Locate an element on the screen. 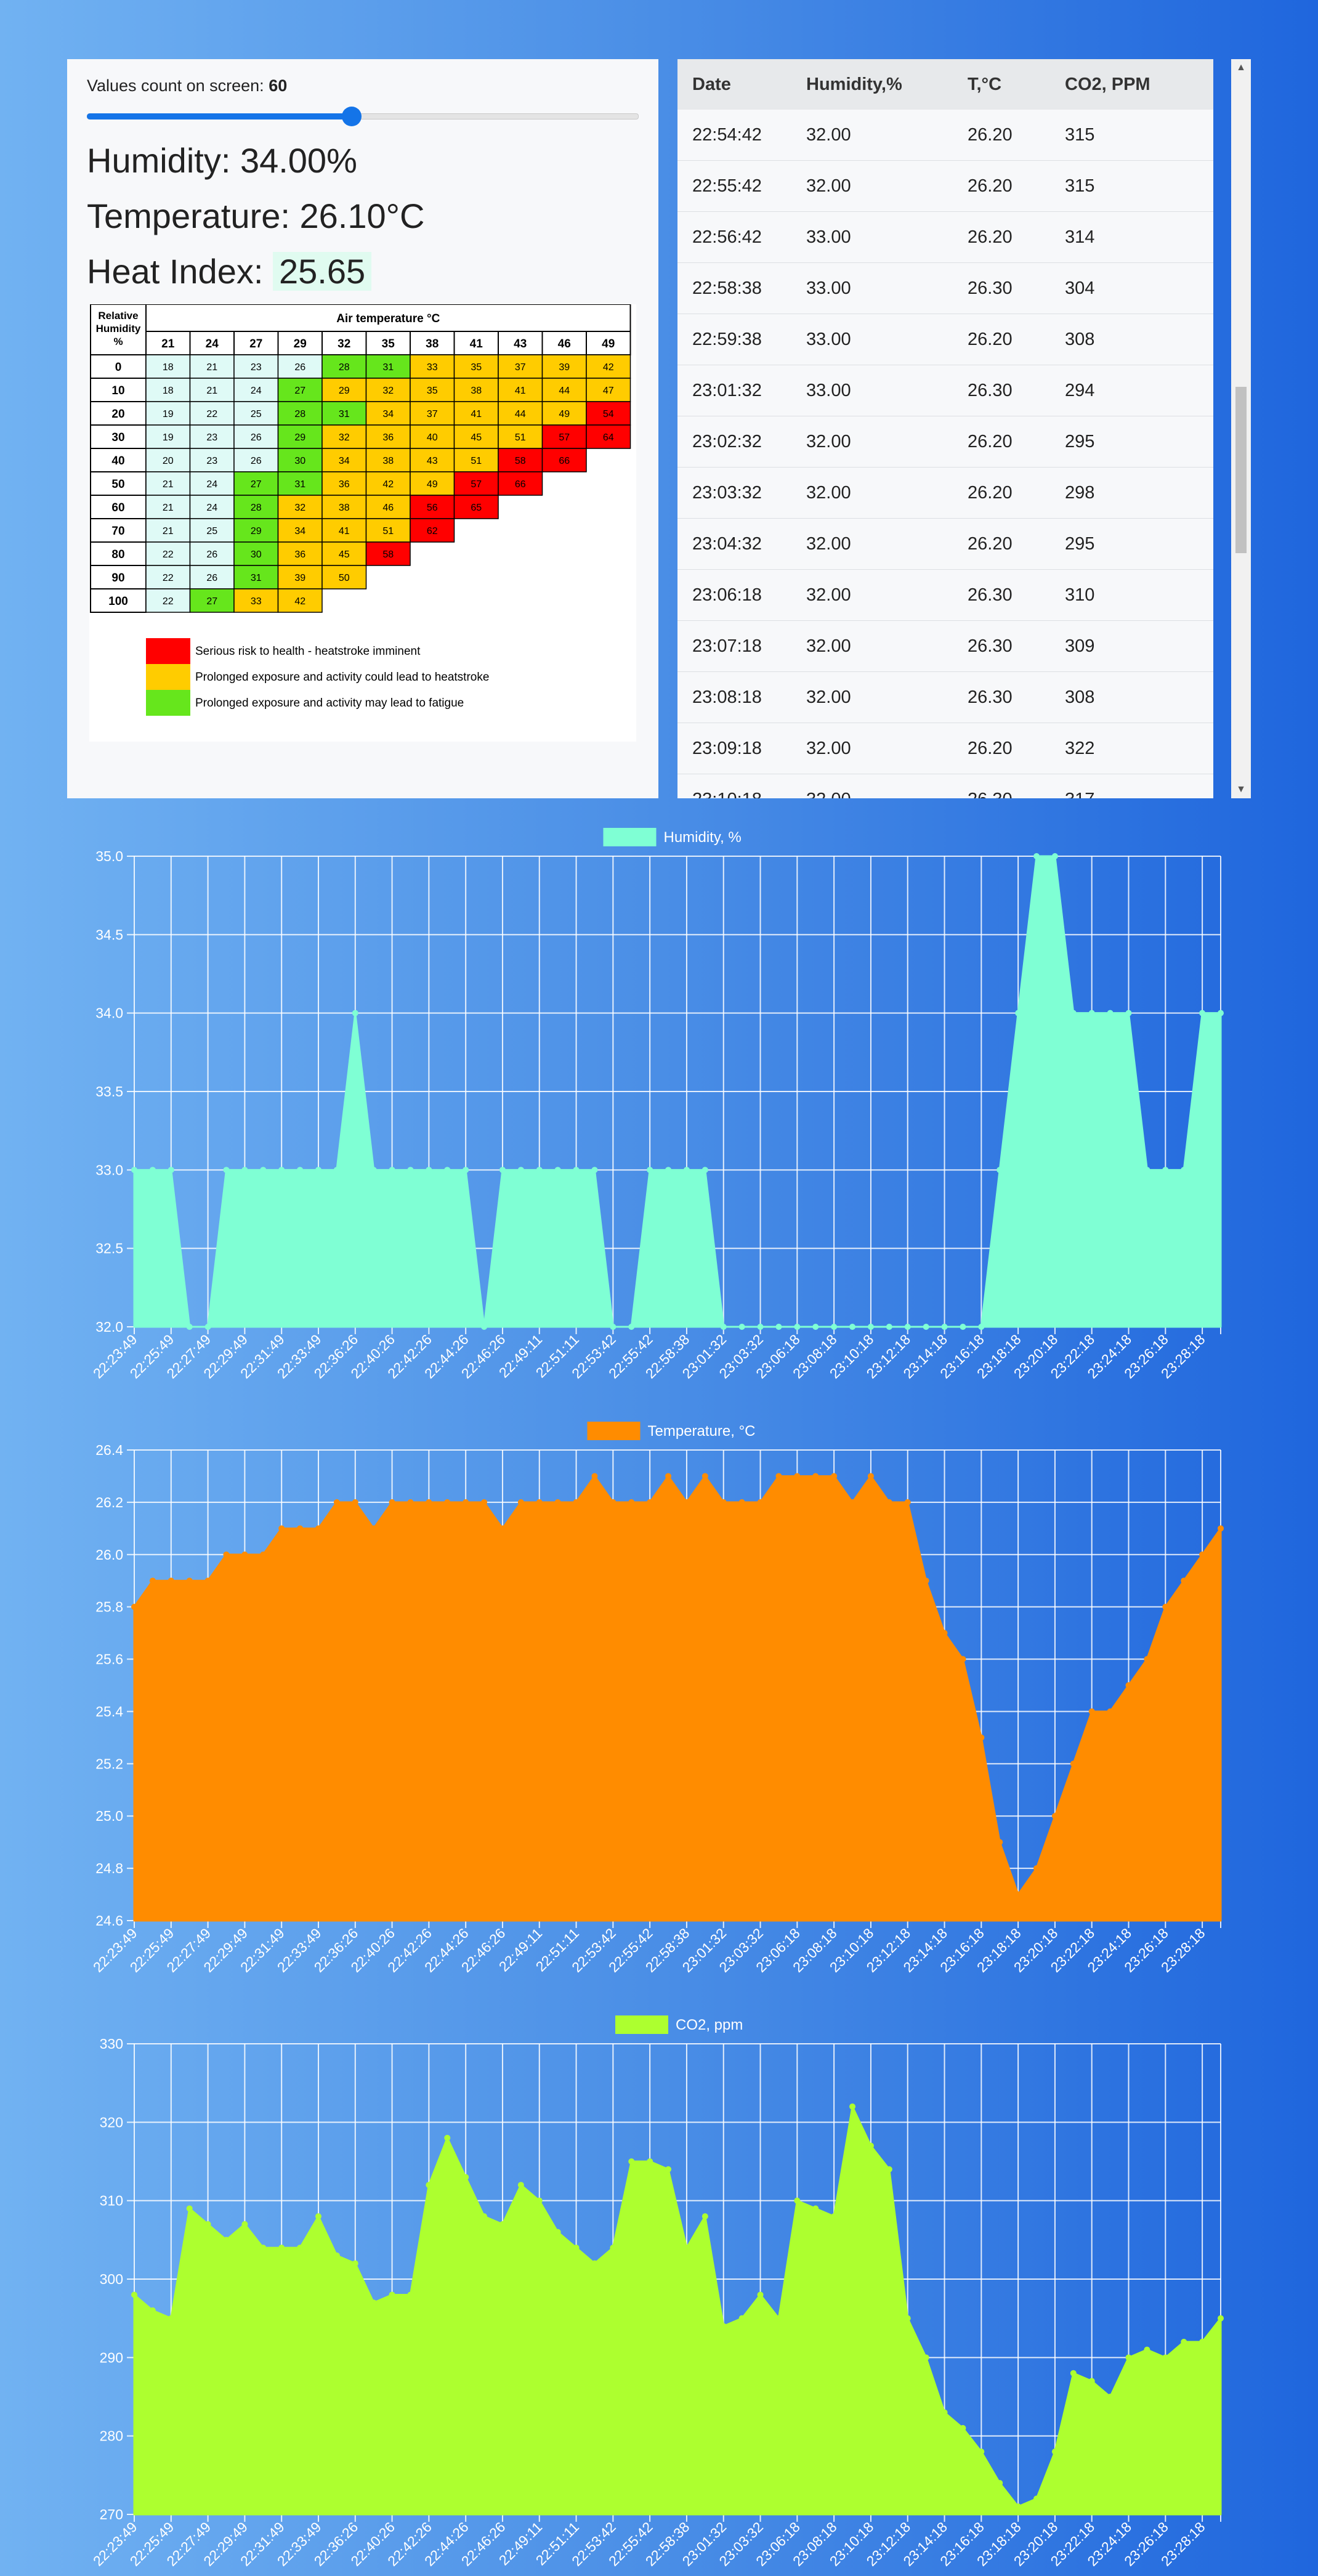  values-count-slider is located at coordinates (363, 115).